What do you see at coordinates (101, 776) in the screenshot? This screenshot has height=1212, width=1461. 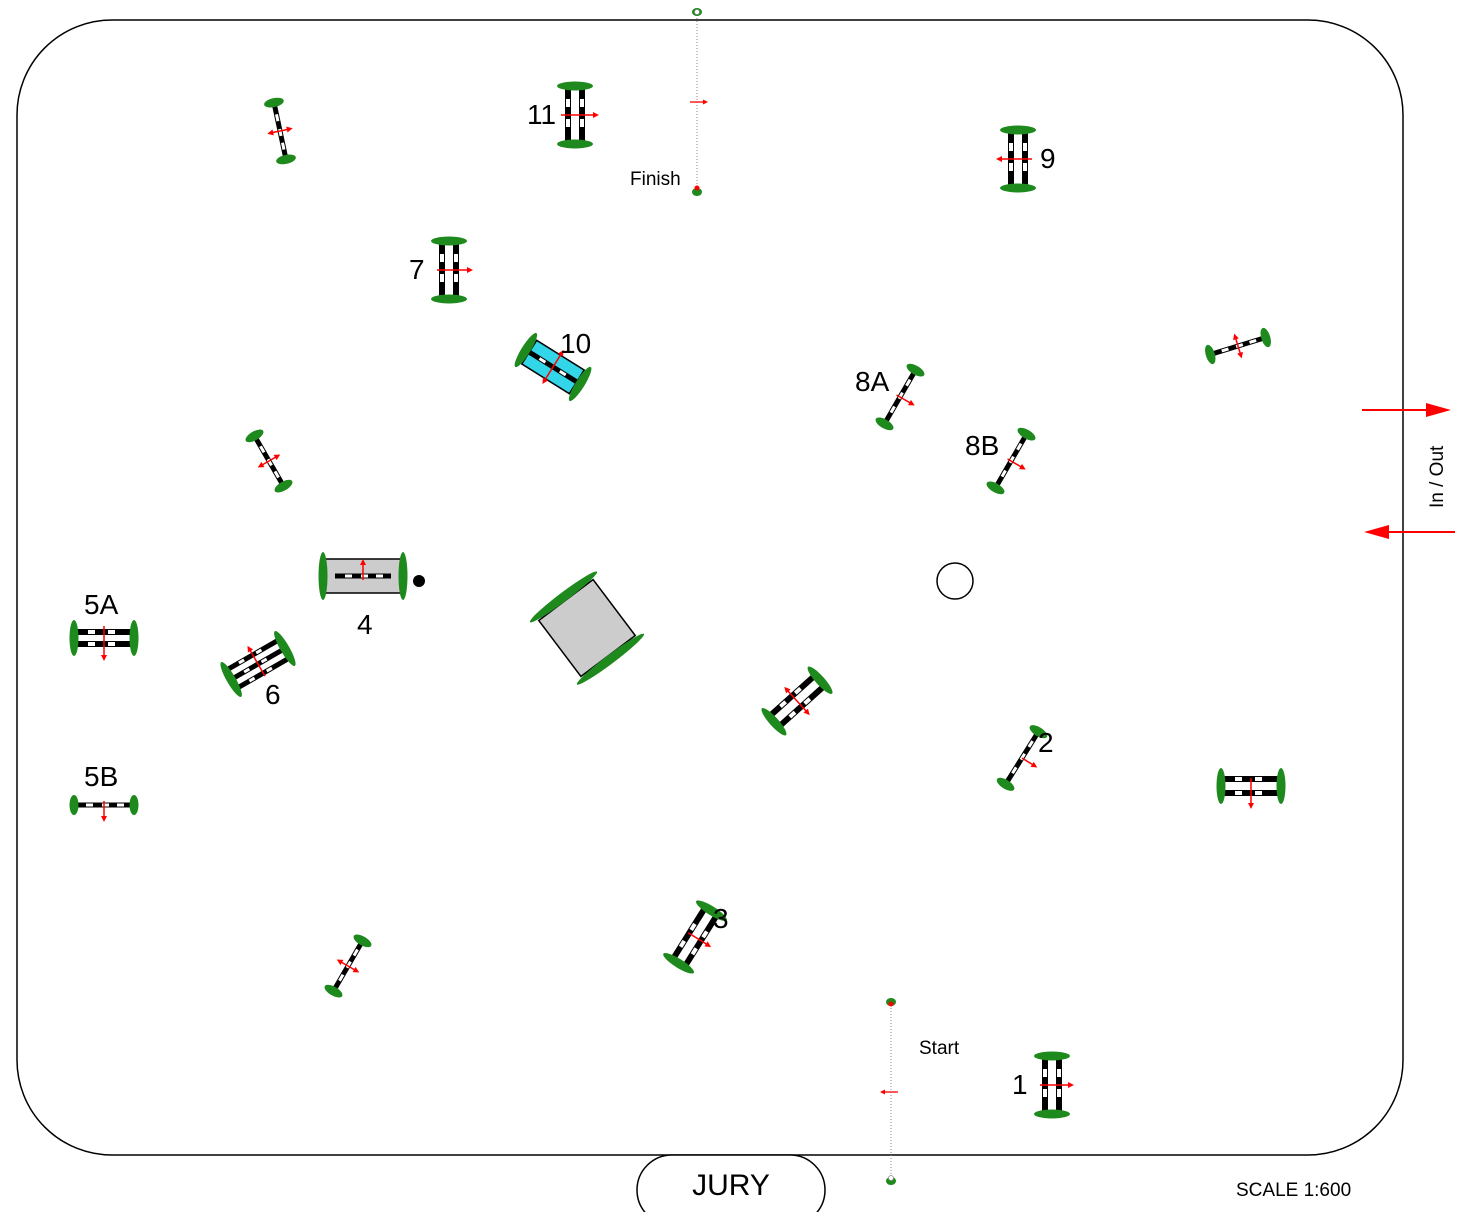 I see `jump-number-5b: 5B` at bounding box center [101, 776].